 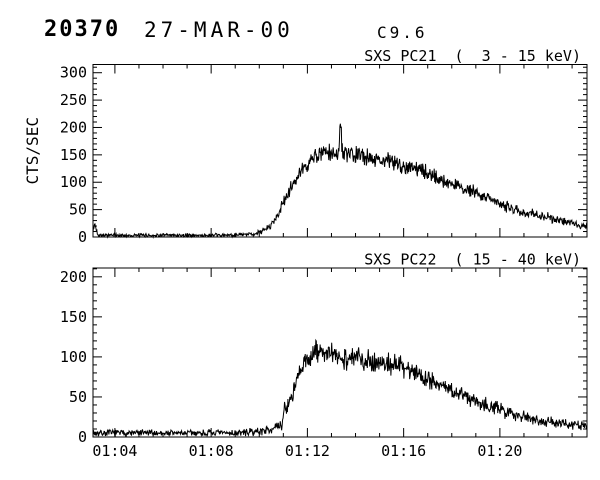 What do you see at coordinates (114, 451) in the screenshot?
I see `x-tick-label: 01:04` at bounding box center [114, 451].